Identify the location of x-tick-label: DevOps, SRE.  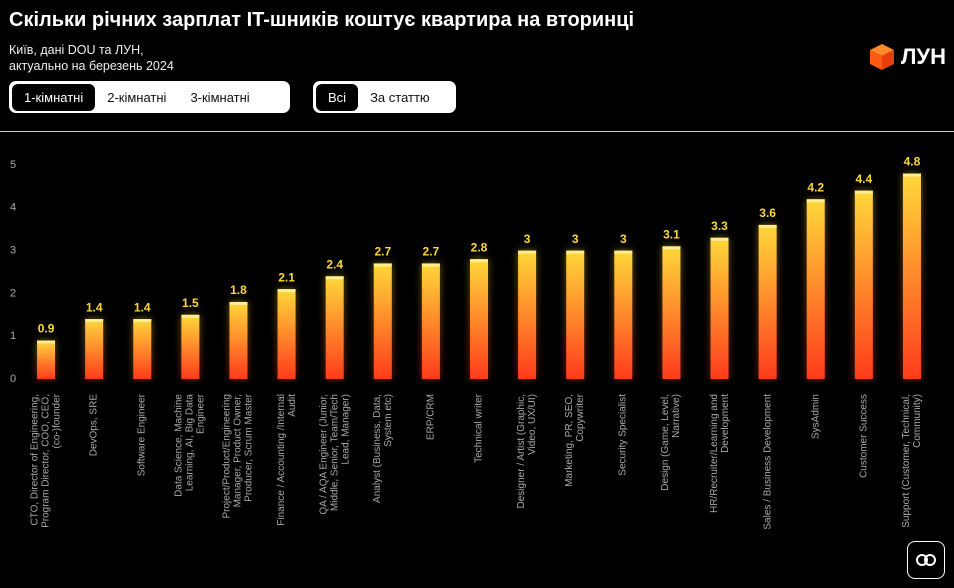
(94, 425).